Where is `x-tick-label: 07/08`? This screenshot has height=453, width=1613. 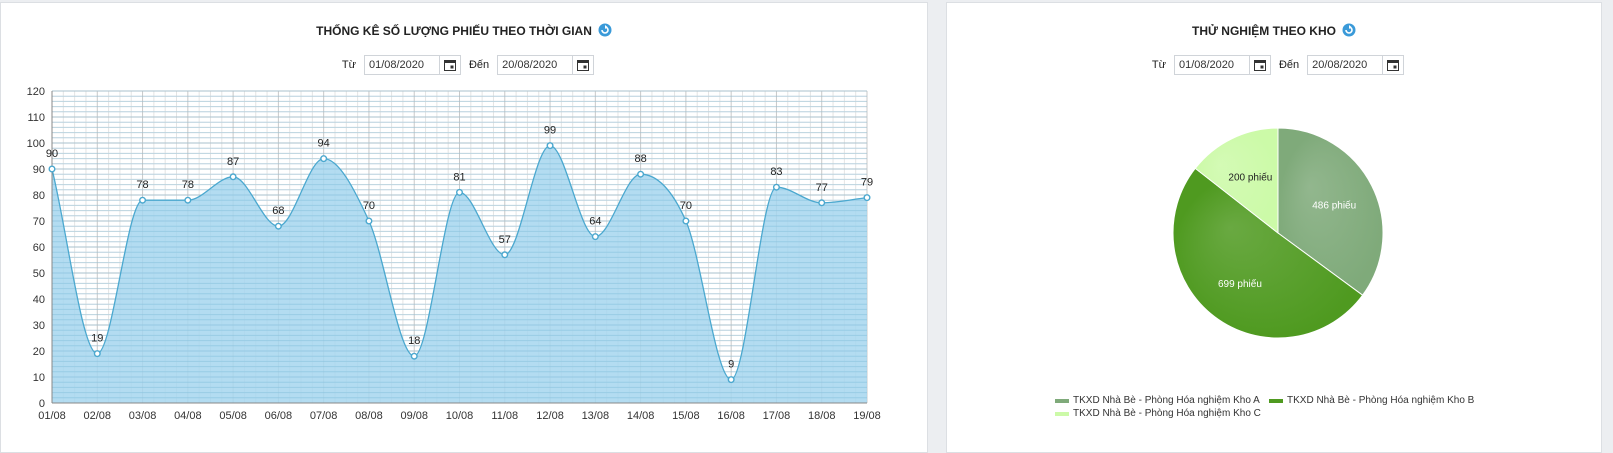 x-tick-label: 07/08 is located at coordinates (324, 416).